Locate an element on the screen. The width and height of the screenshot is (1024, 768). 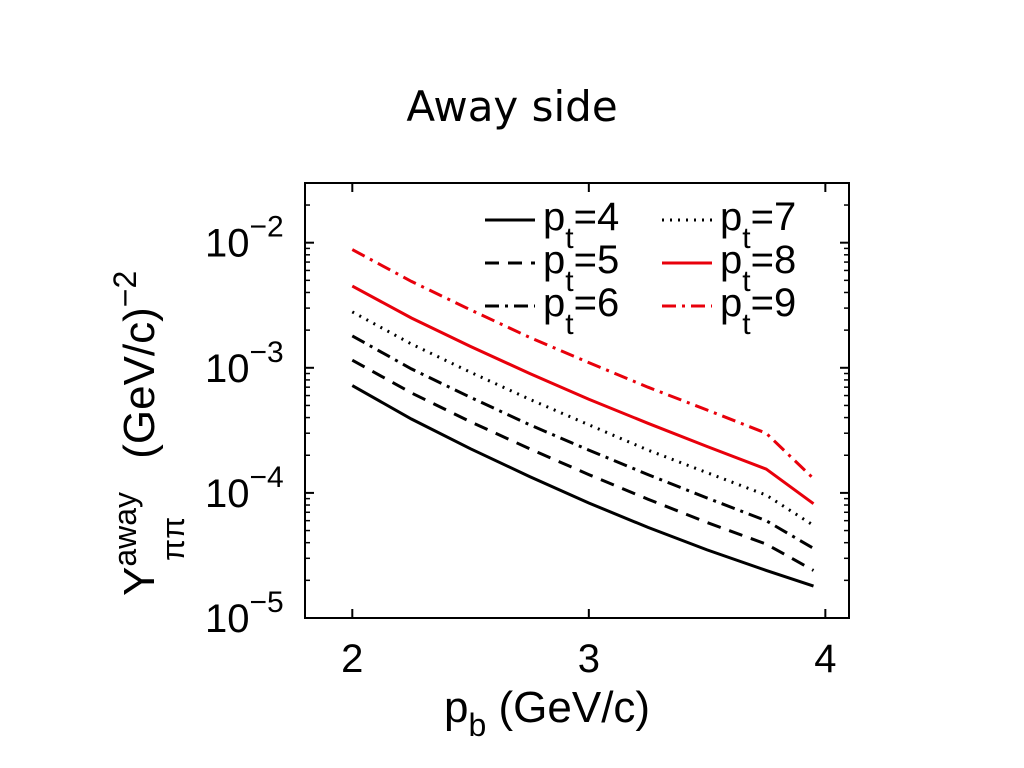
y-axis-label-main: Y is located at coordinates (139, 581).